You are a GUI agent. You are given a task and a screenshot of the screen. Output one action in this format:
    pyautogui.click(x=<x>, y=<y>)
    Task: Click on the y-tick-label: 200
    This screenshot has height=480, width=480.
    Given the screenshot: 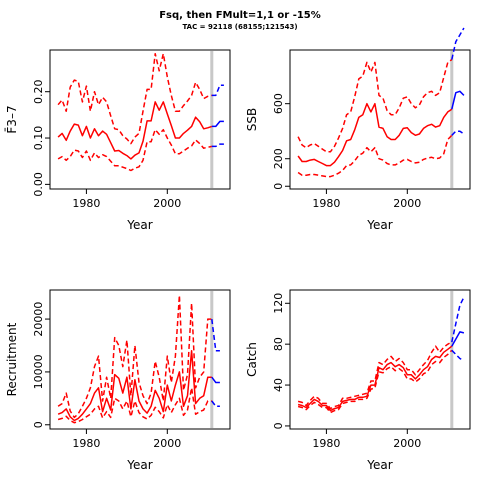 What is the action you would take?
    pyautogui.click(x=278, y=158)
    